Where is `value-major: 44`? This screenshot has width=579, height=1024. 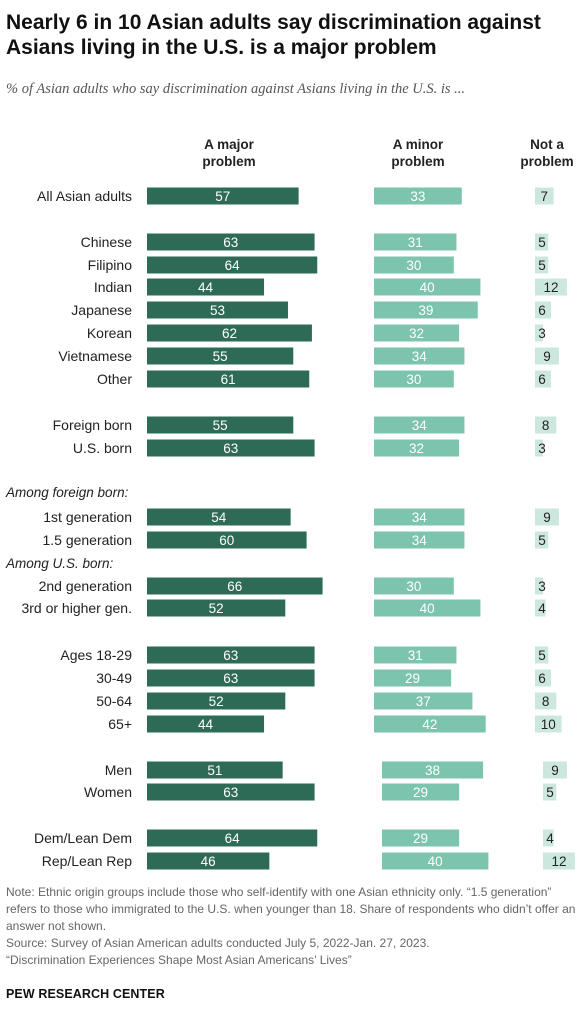 value-major: 44 is located at coordinates (206, 724).